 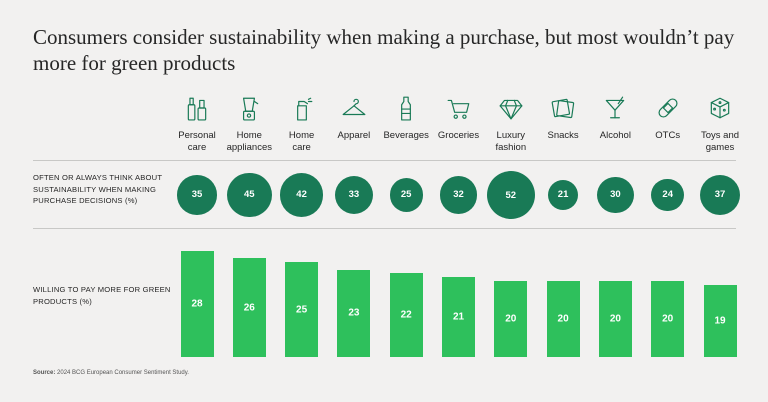 I want to click on bar-8: 20, so click(x=615, y=319).